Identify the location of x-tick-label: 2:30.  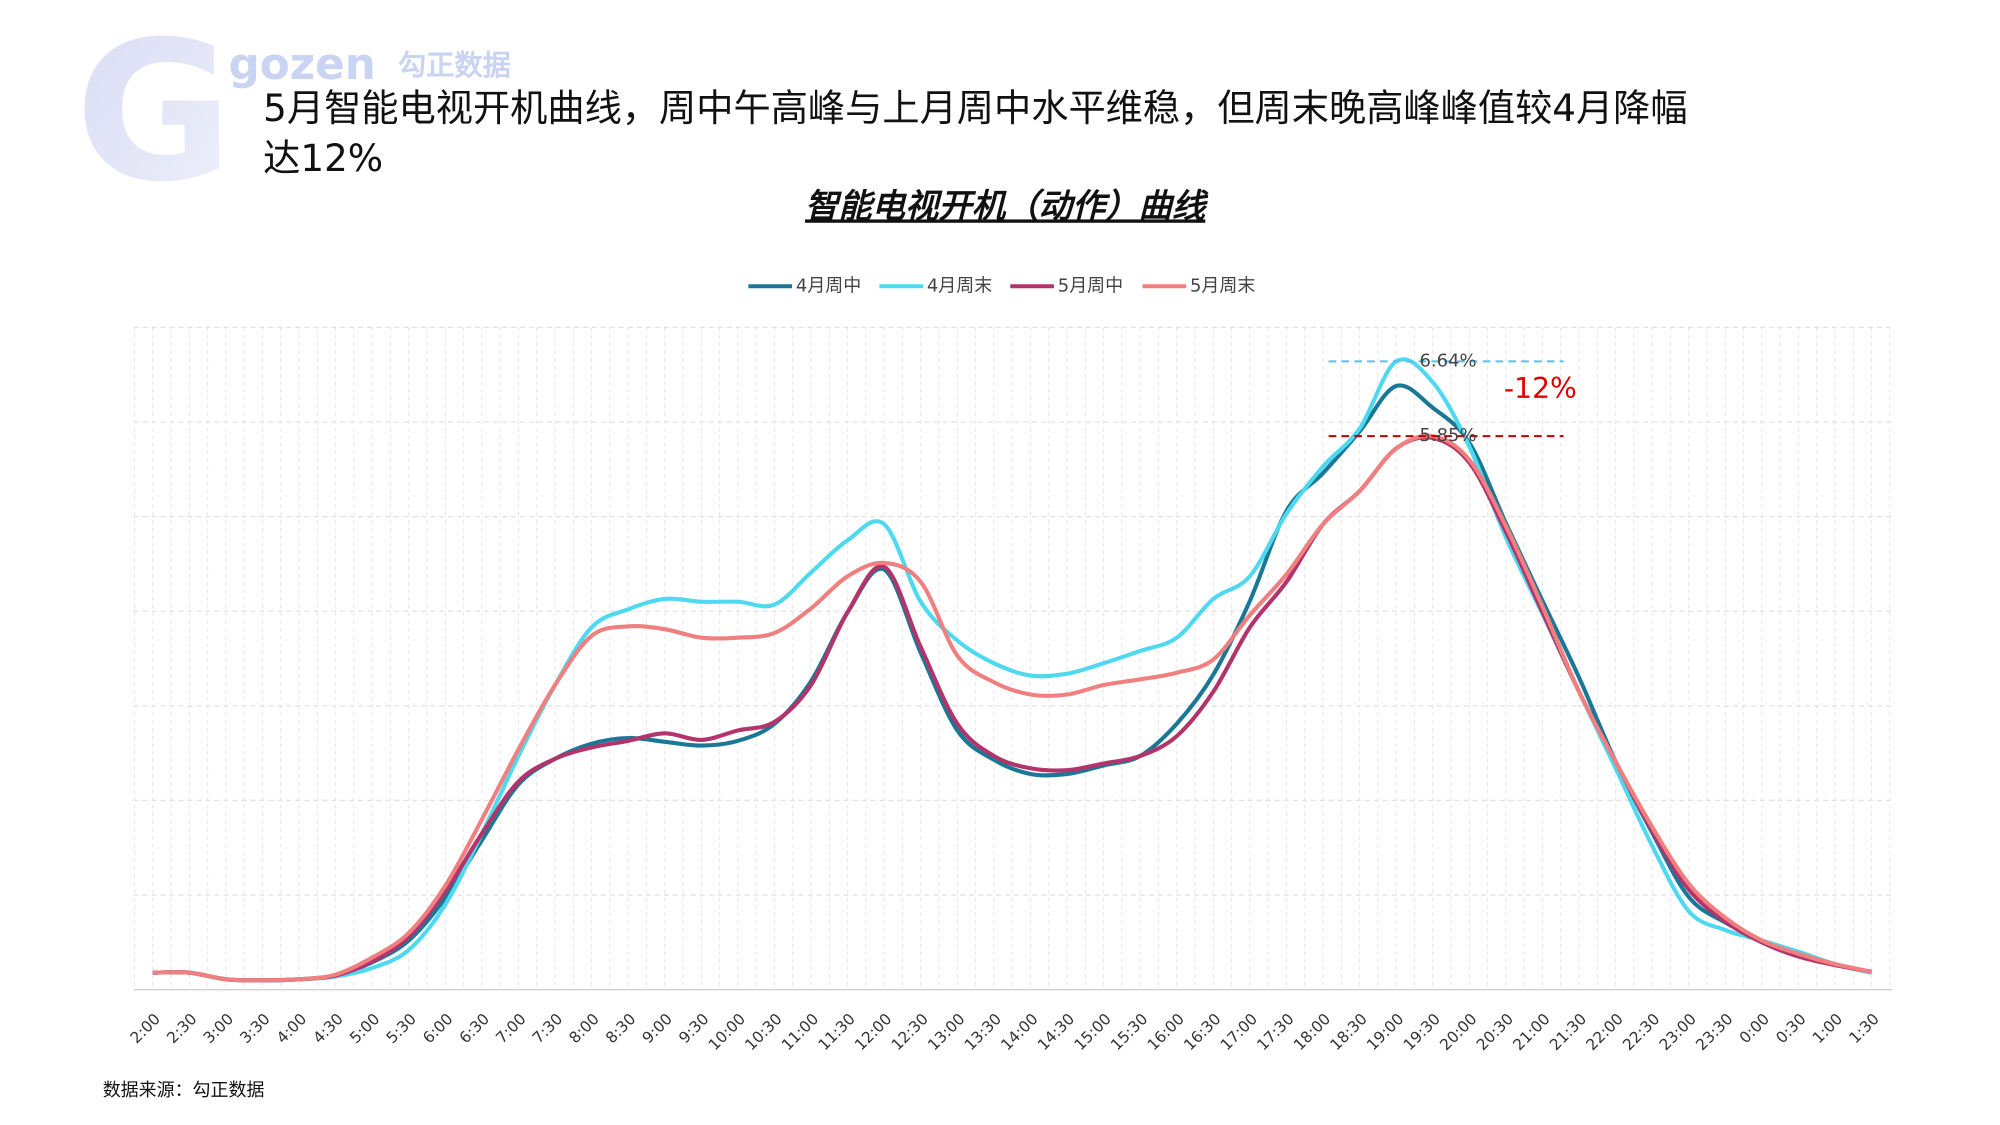
(181, 1028).